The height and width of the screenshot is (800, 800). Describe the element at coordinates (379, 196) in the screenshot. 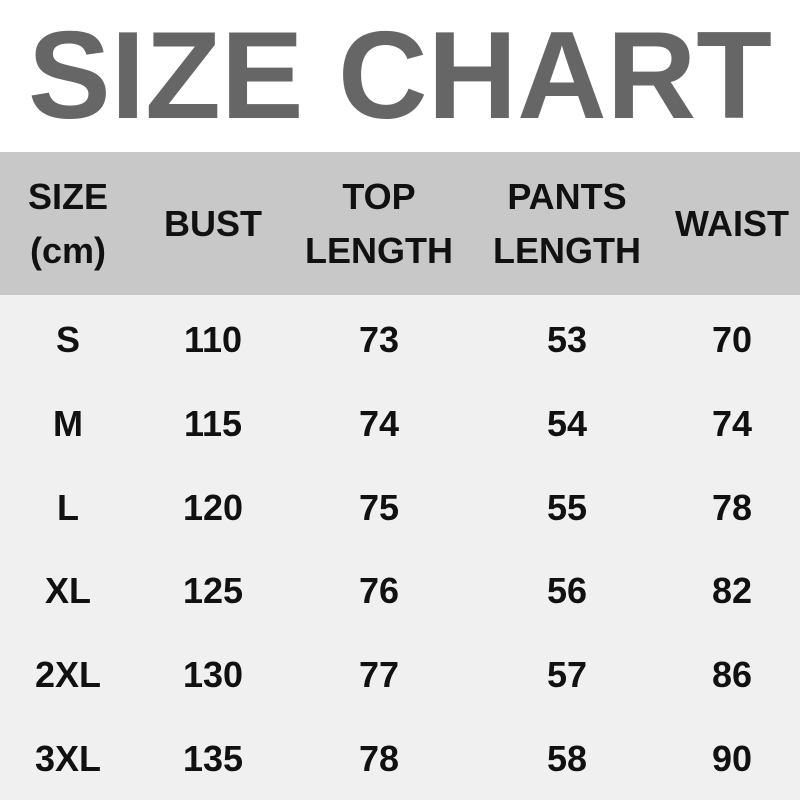

I see `column-header-line: TOP` at that location.